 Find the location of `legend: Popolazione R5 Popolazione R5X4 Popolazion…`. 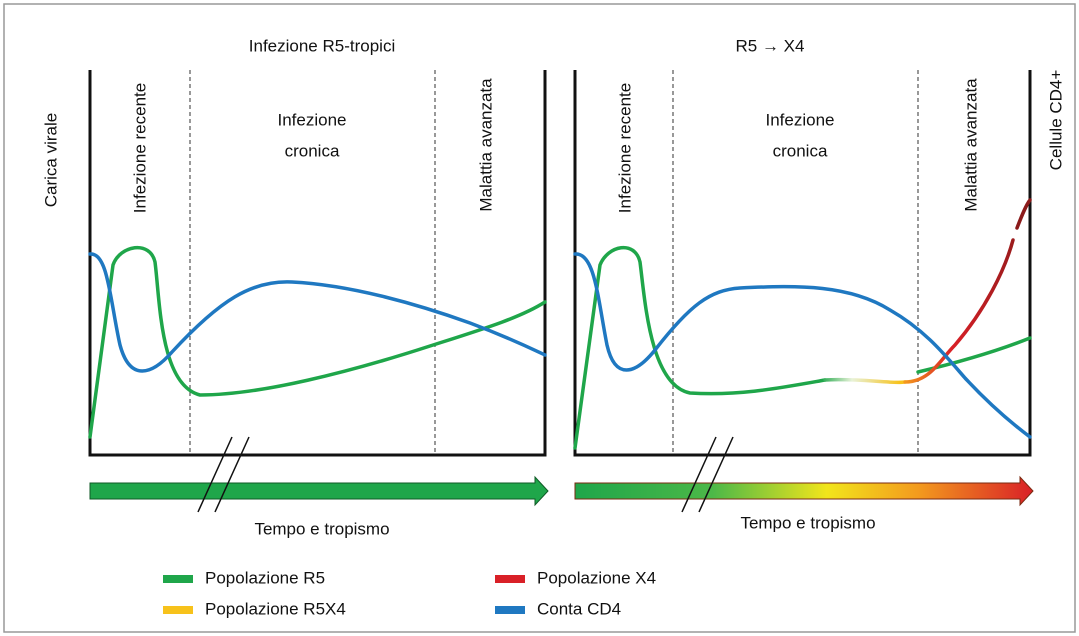

legend: Popolazione R5 Popolazione R5X4 Popolazion… is located at coordinates (409, 593).